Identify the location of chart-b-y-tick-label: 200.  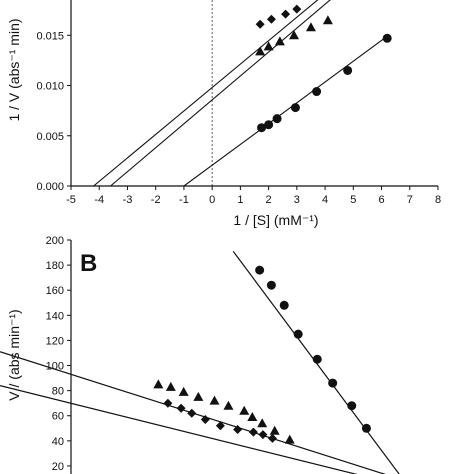
(55, 241).